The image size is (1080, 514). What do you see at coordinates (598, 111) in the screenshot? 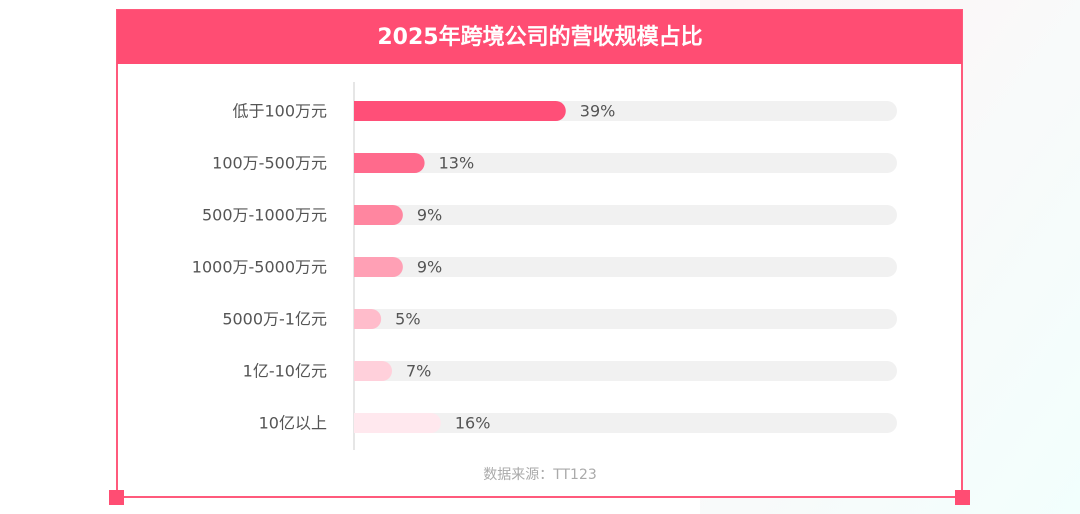
I see `value-label: 39%` at bounding box center [598, 111].